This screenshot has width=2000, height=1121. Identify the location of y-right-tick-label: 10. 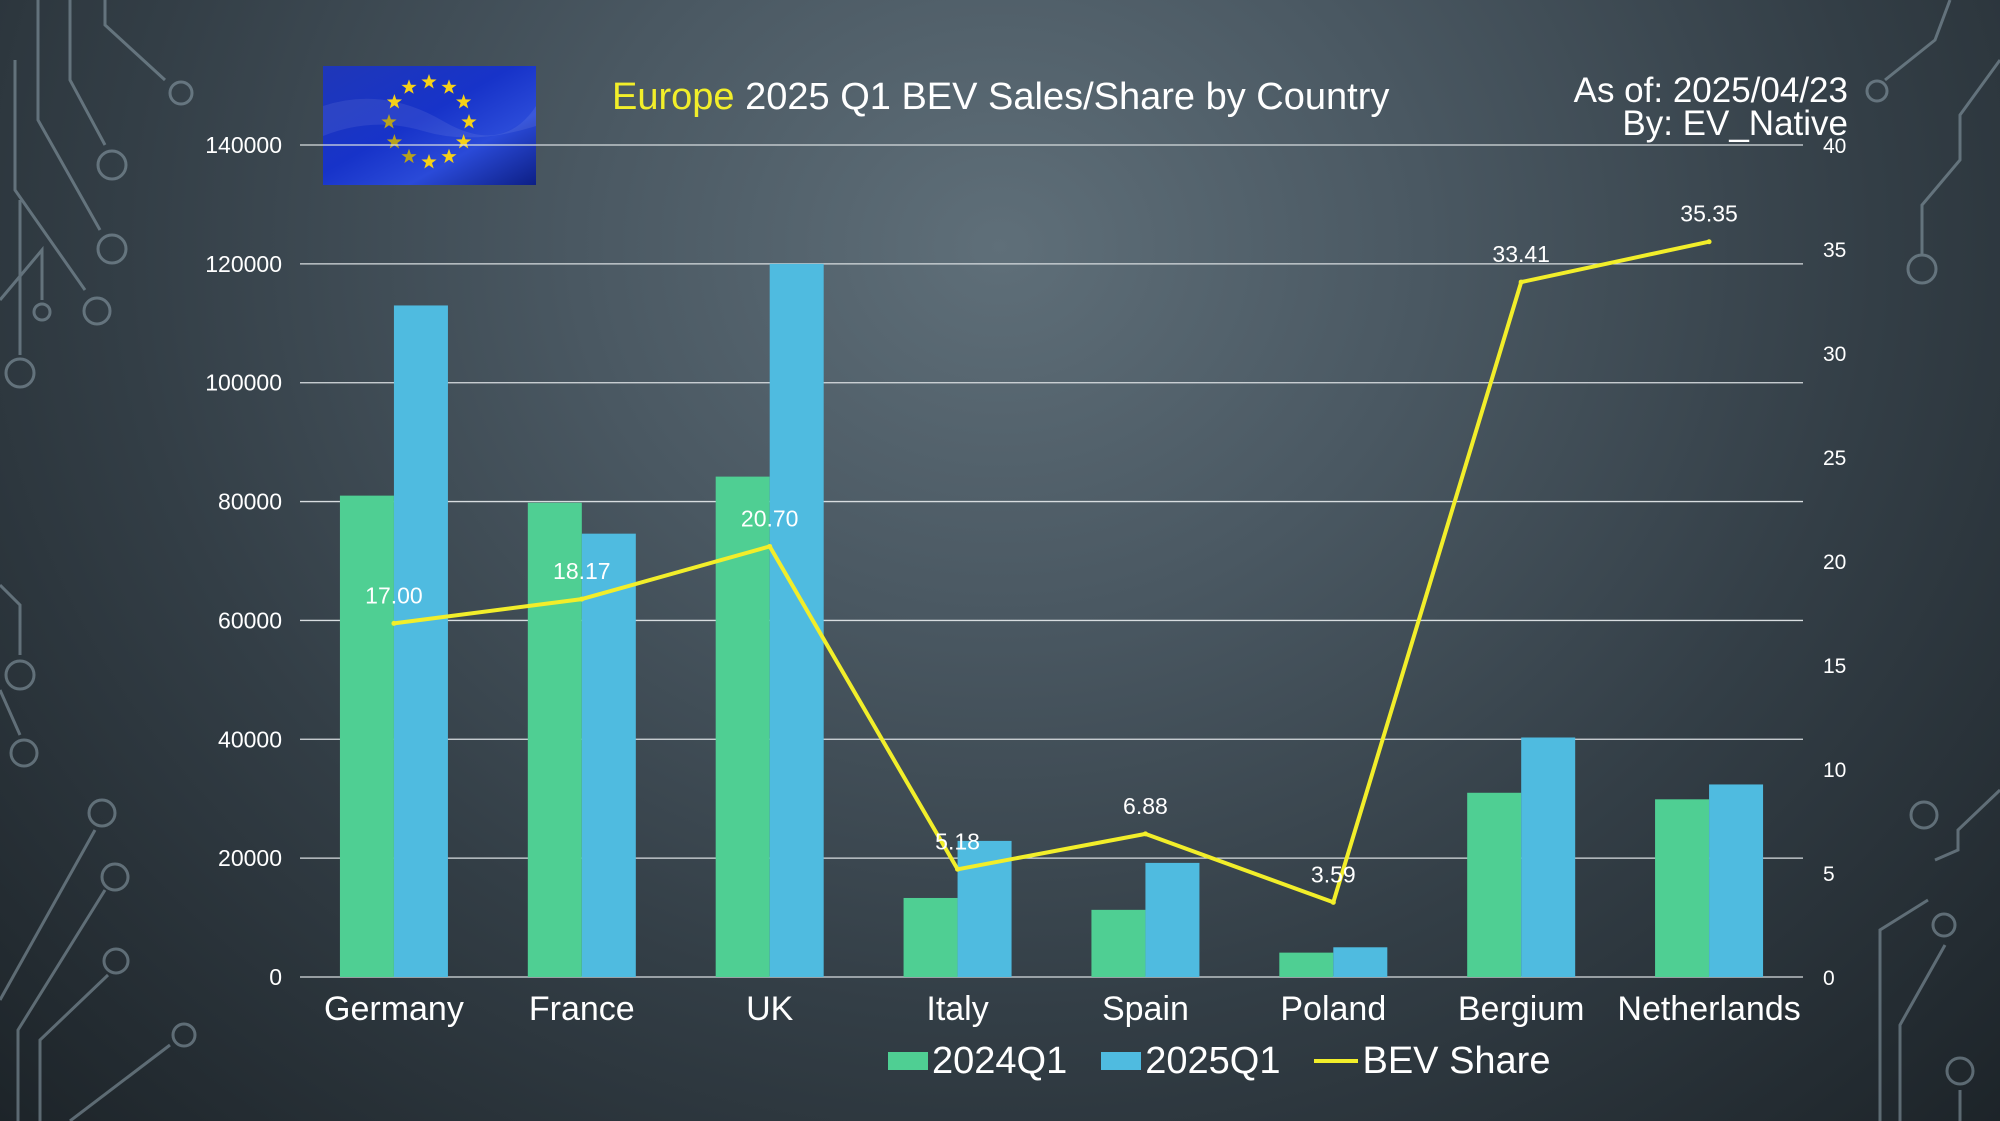
(1834, 770).